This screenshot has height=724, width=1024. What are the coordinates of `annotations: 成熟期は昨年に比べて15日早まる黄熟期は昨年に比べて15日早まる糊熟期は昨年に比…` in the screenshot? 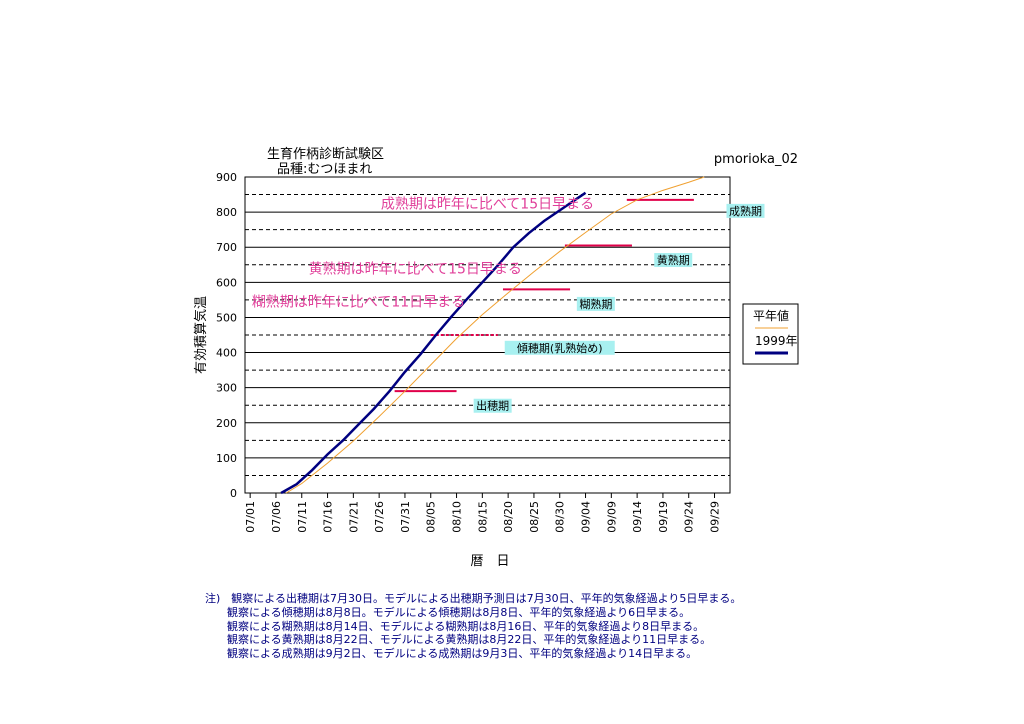 It's located at (423, 253).